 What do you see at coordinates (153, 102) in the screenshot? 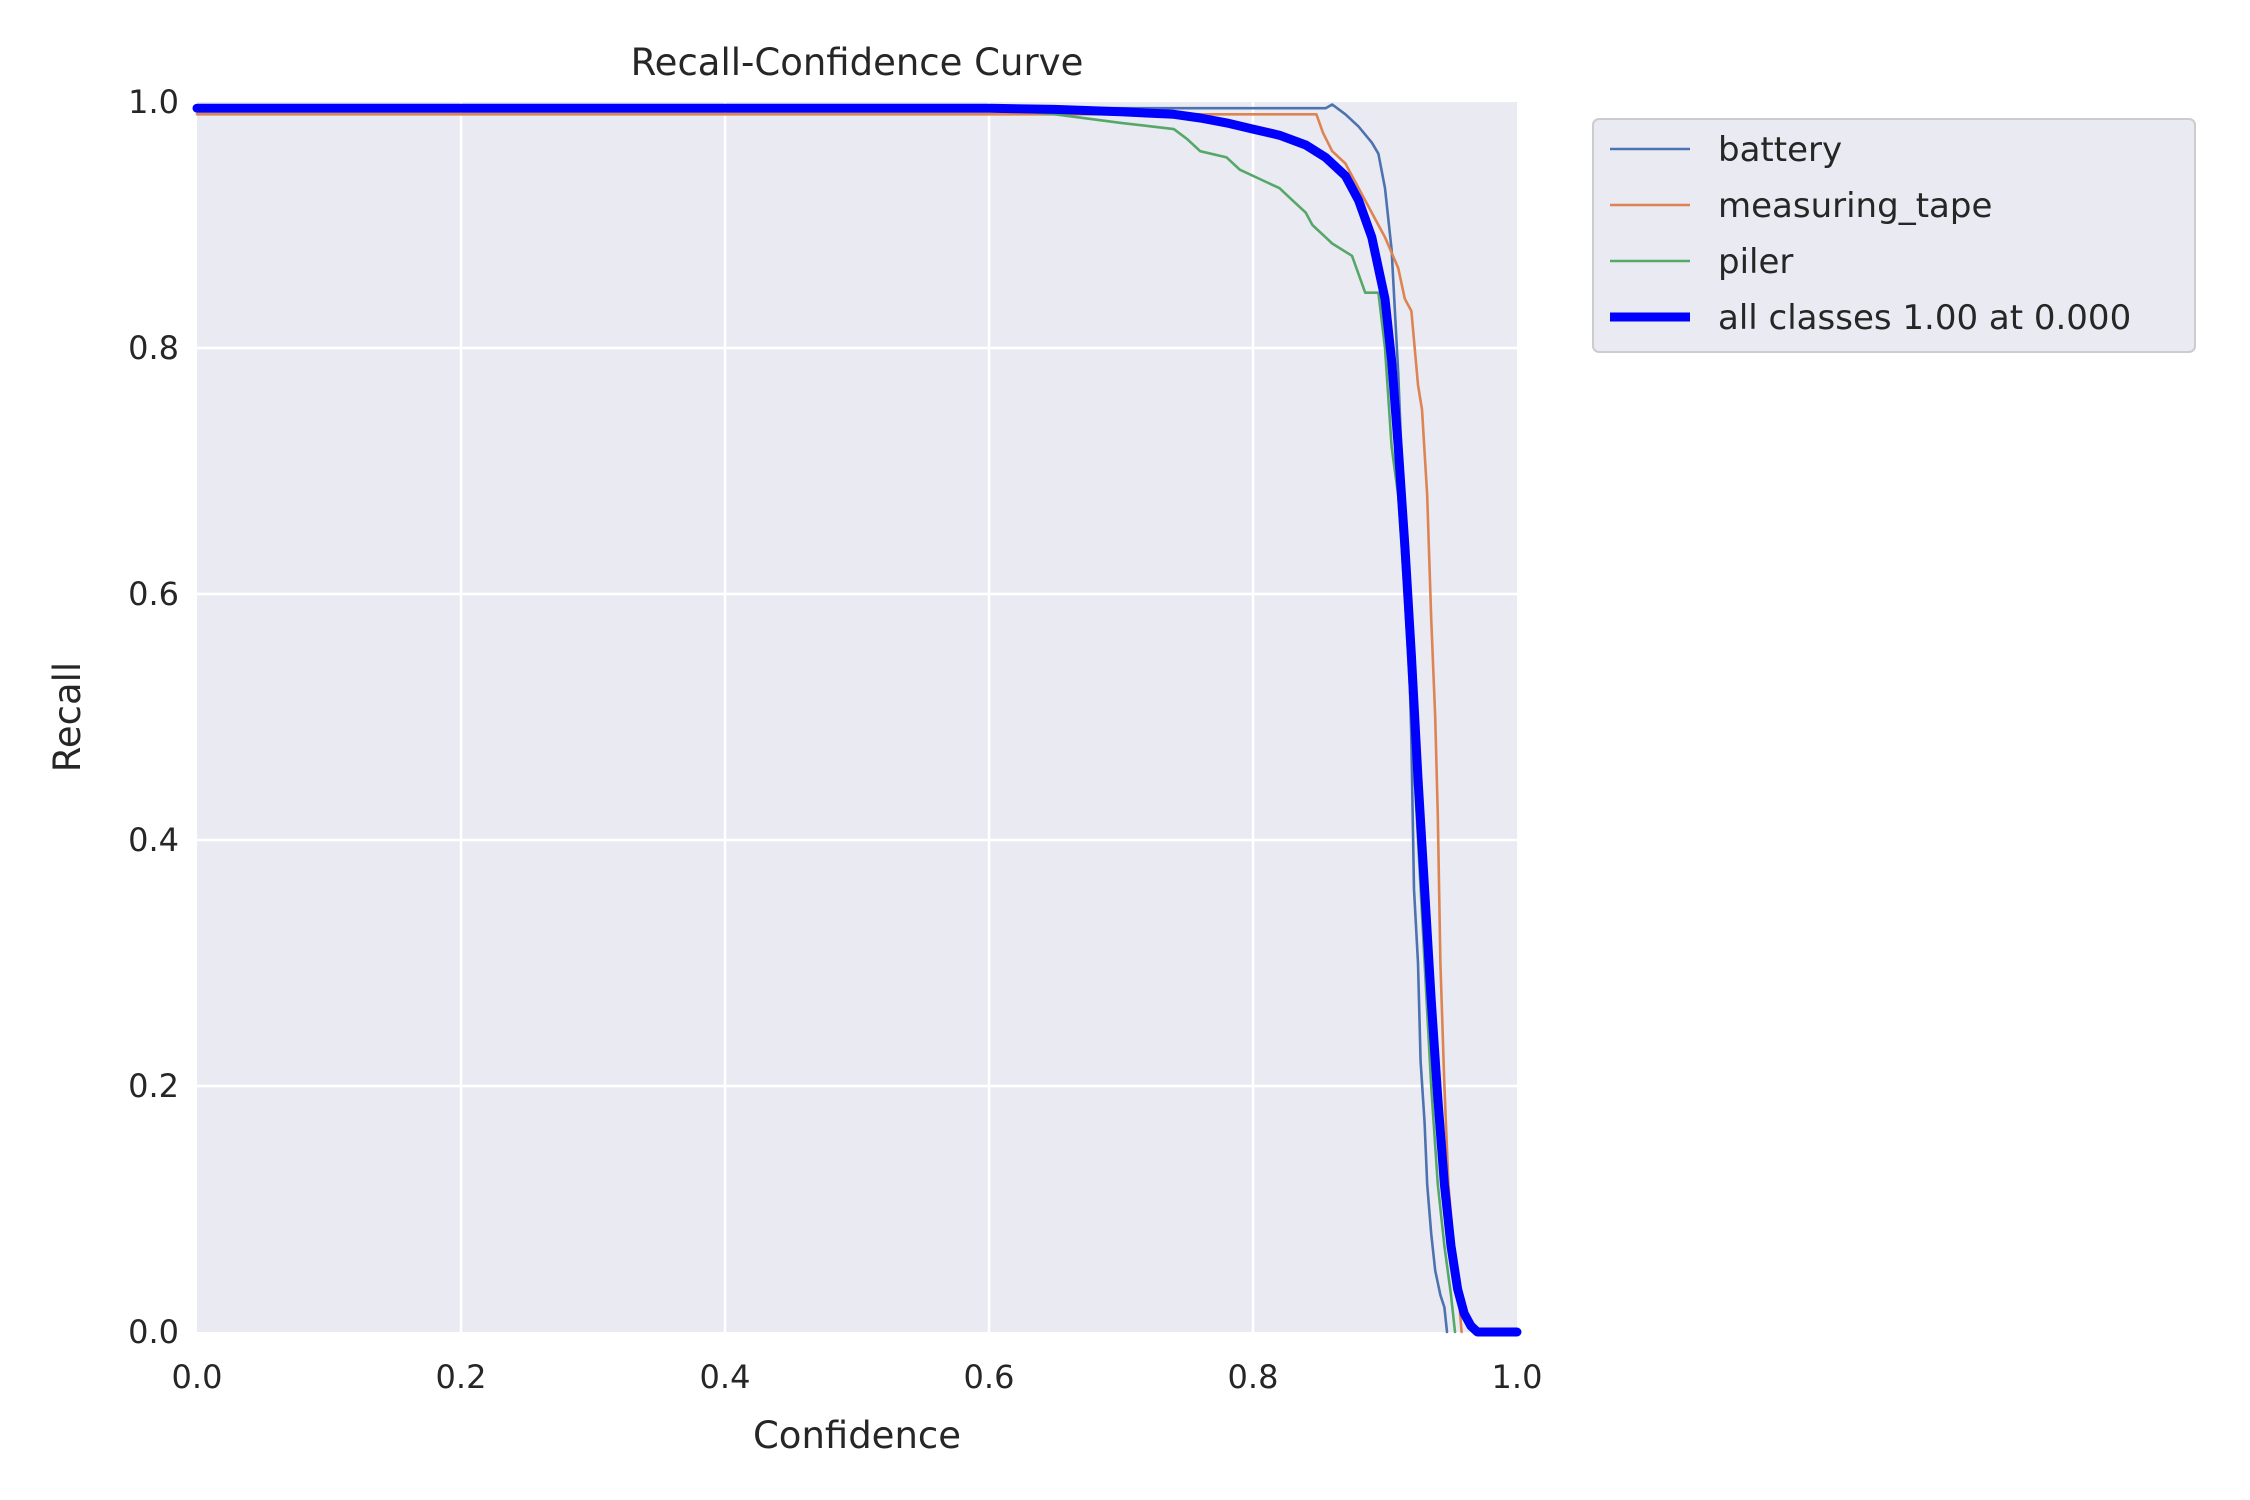
I see `y-tick-label: 1.0` at bounding box center [153, 102].